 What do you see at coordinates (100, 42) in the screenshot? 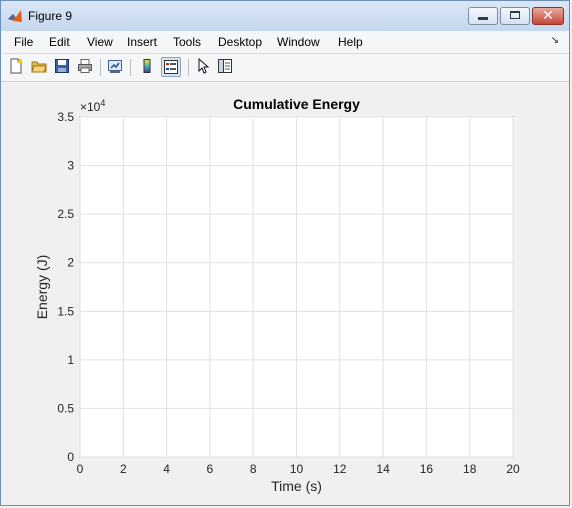
I see `menu-view: View` at bounding box center [100, 42].